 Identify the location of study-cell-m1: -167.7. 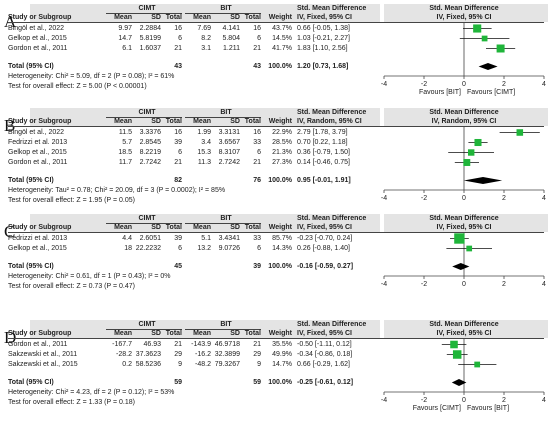
(122, 344).